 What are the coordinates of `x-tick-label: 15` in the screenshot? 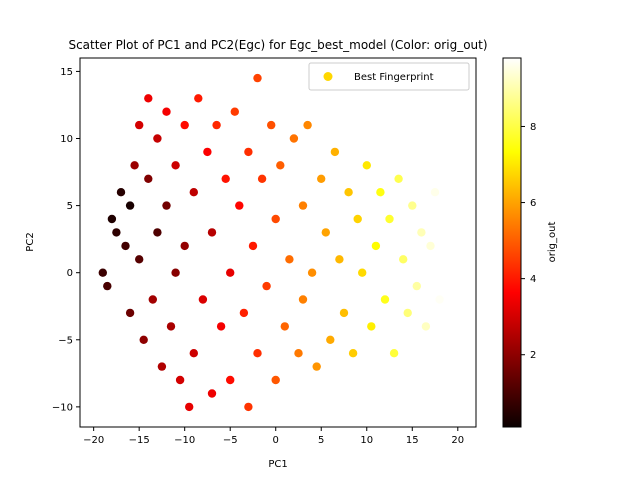 It's located at (412, 440).